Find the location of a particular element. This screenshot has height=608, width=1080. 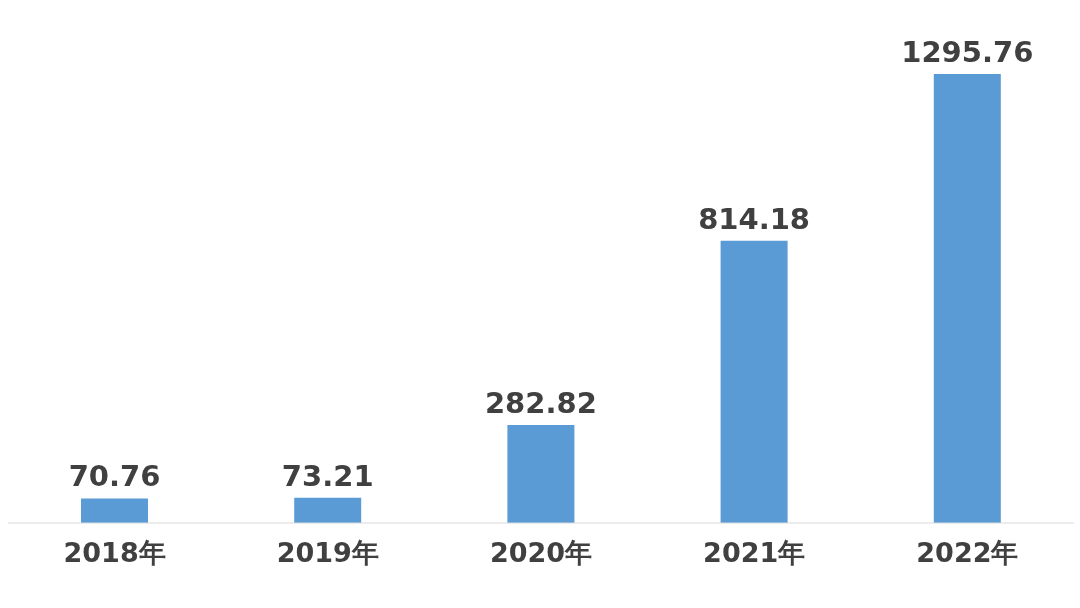

x-tick-label: 2021年 is located at coordinates (754, 553).